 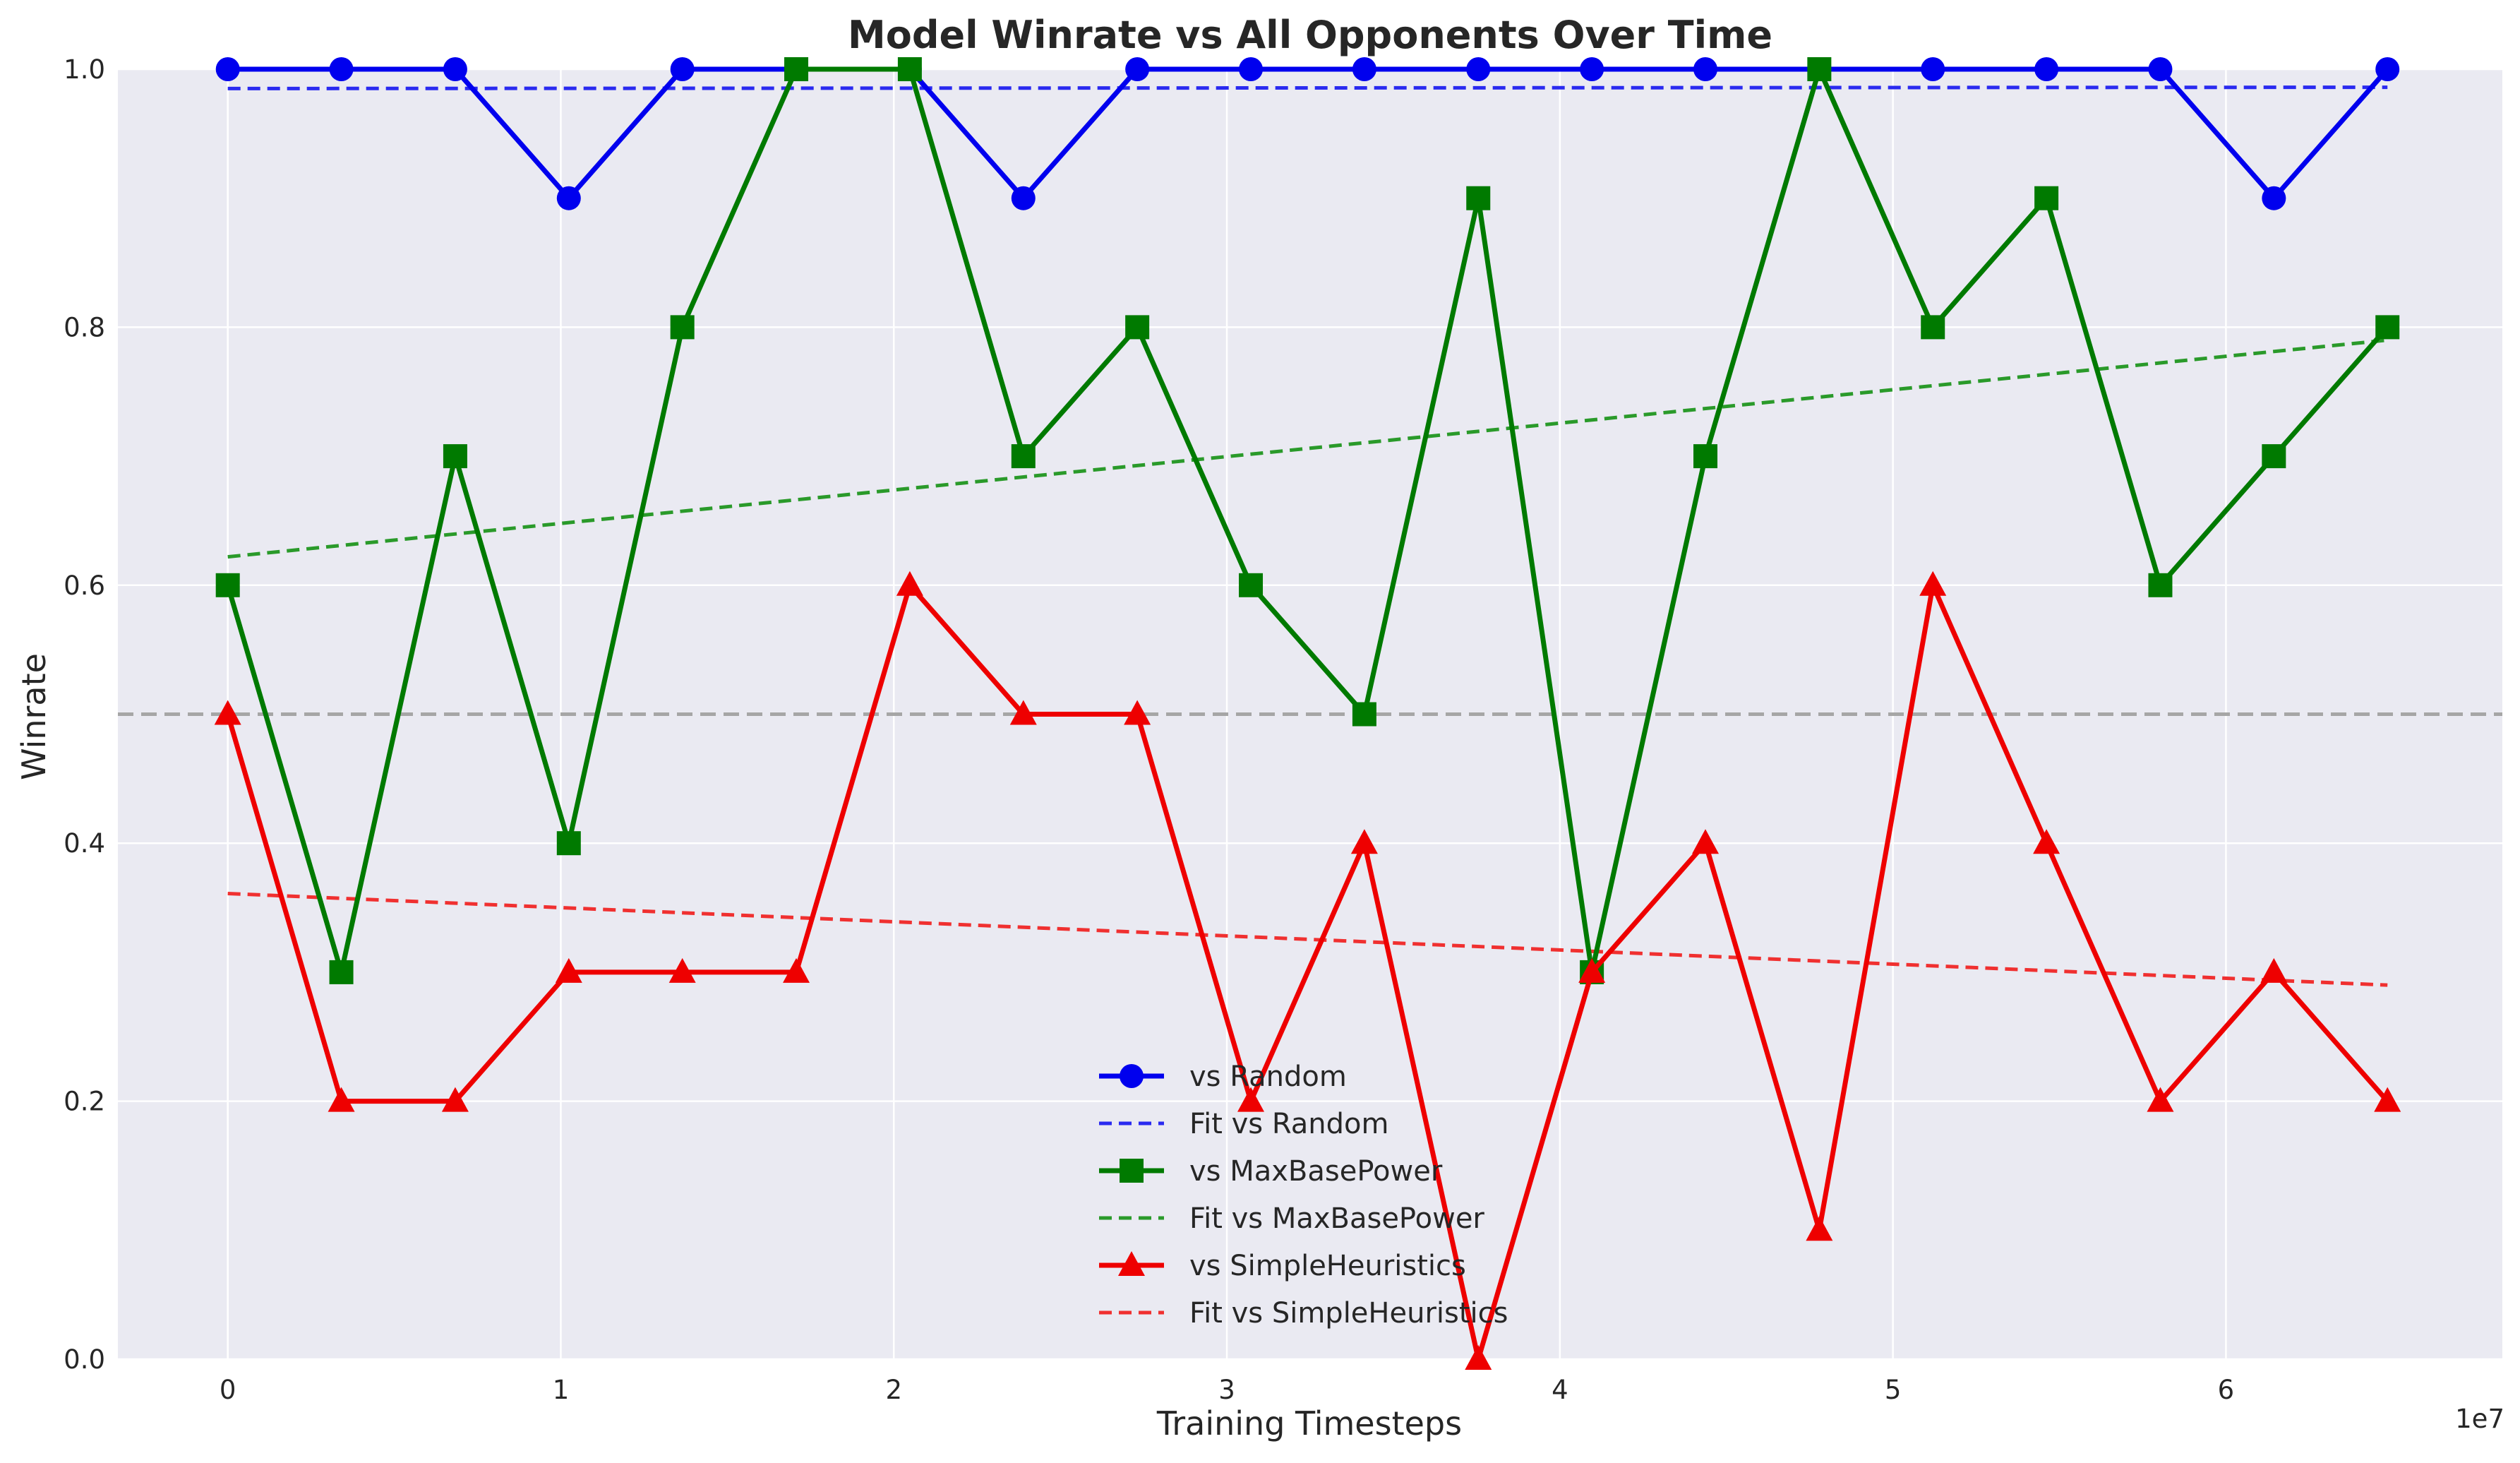 I want to click on legend-label: Fit vs SimpleHeuristics, so click(x=1348, y=1313).